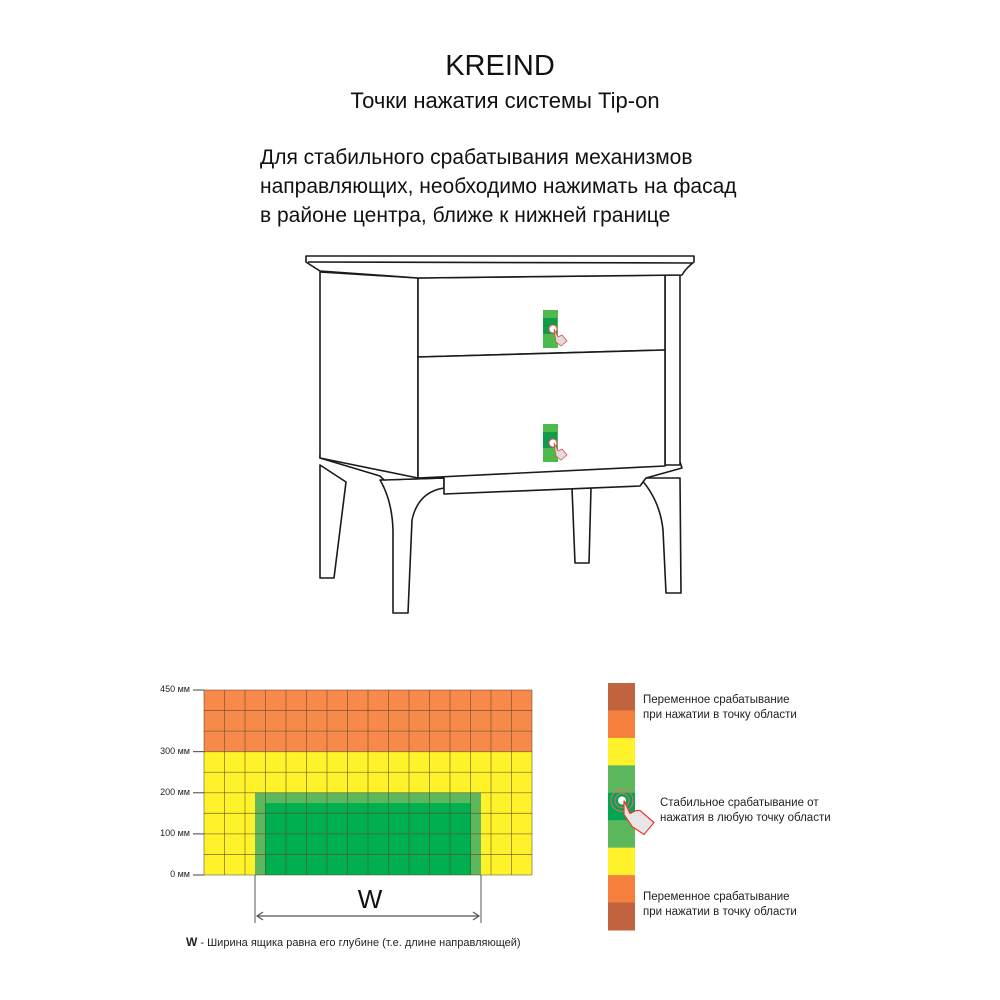 This screenshot has height=1000, width=1000. What do you see at coordinates (465, 215) in the screenshot?
I see `instruction-line: в районе центра, ближе к нижней границе` at bounding box center [465, 215].